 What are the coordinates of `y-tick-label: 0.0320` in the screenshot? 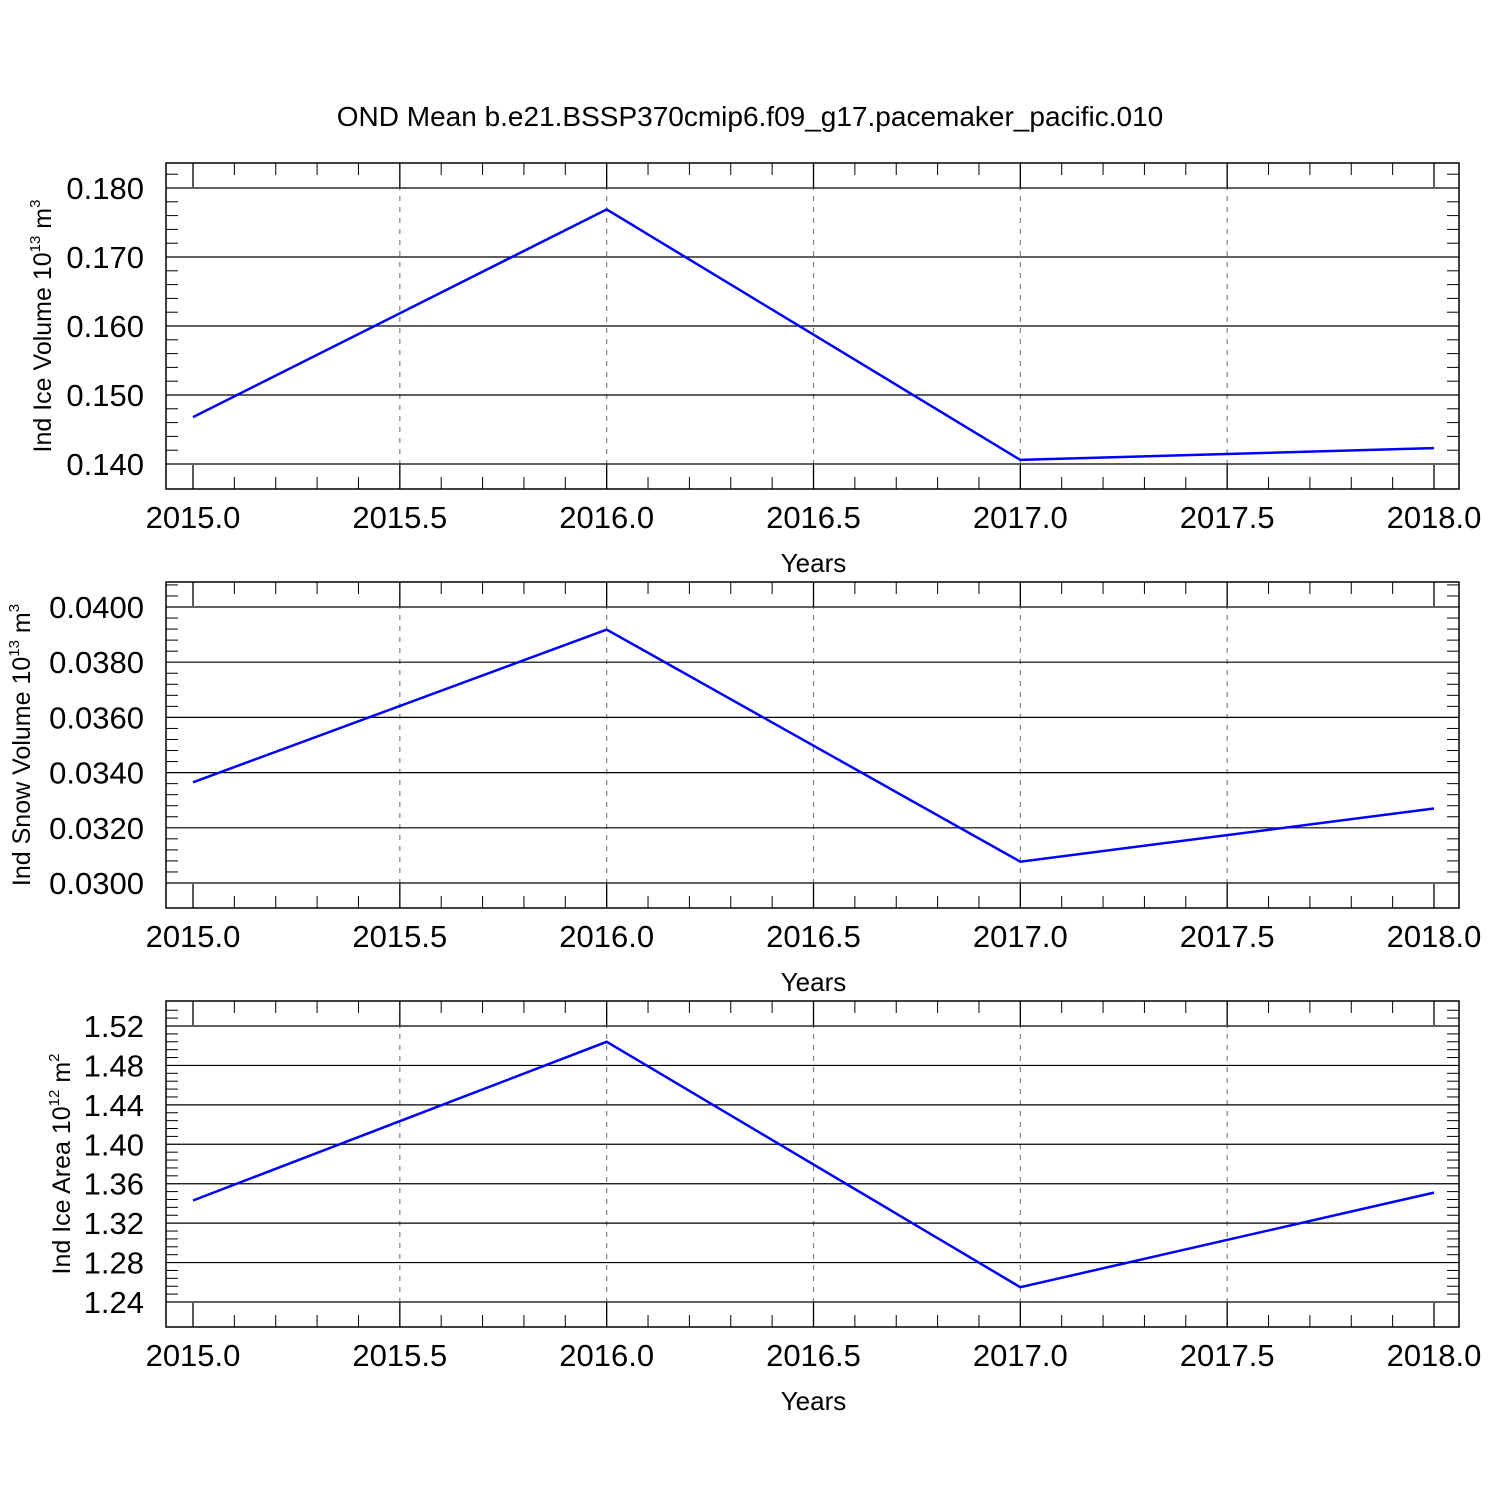 It's located at (96, 828).